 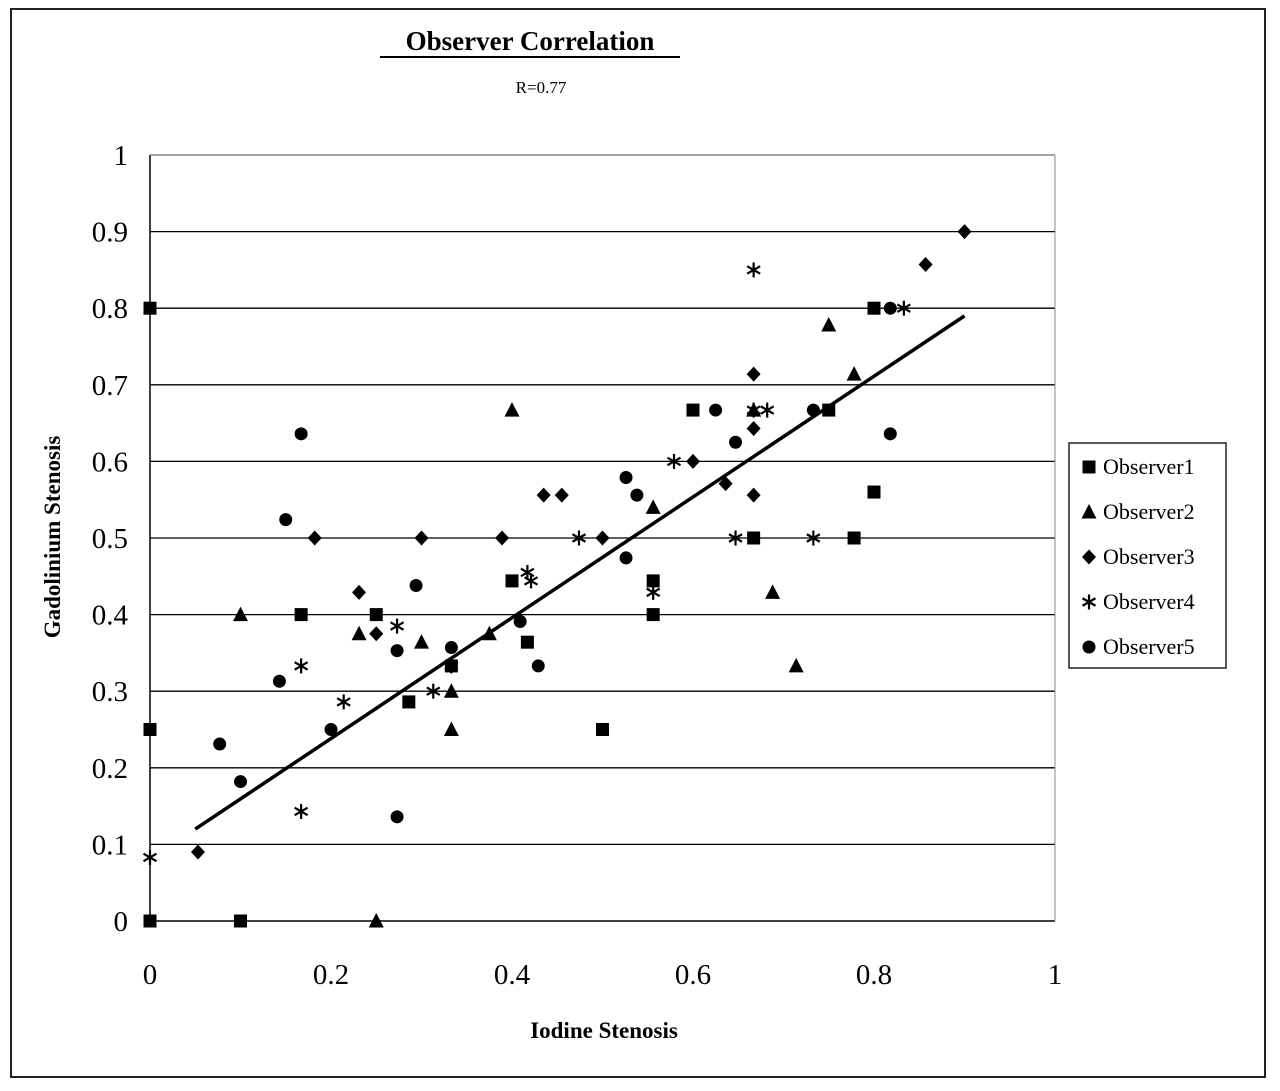 I want to click on x-tick-label: 1, so click(x=1055, y=975).